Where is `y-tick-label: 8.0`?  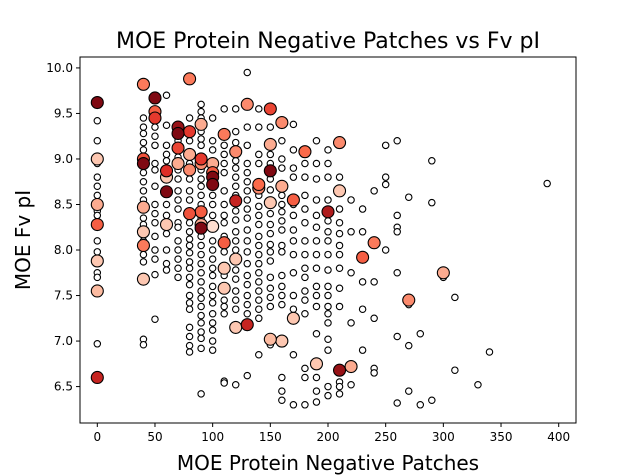
y-tick-label: 8.0 is located at coordinates (63, 250).